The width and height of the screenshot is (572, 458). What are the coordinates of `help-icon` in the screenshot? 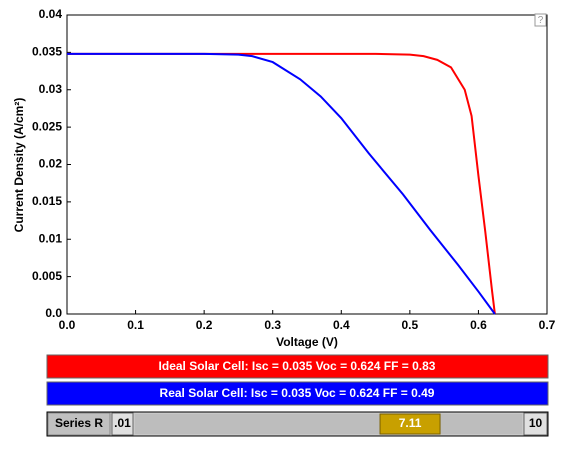 It's located at (540, 20).